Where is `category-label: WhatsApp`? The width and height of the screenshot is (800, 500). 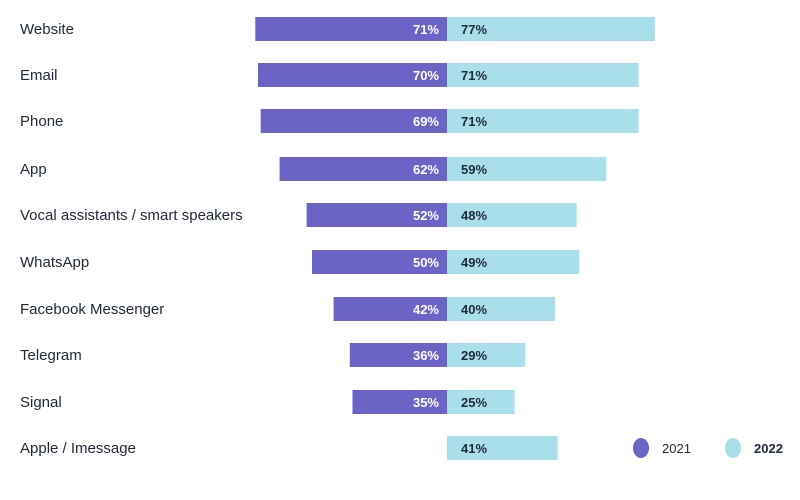 category-label: WhatsApp is located at coordinates (54, 262).